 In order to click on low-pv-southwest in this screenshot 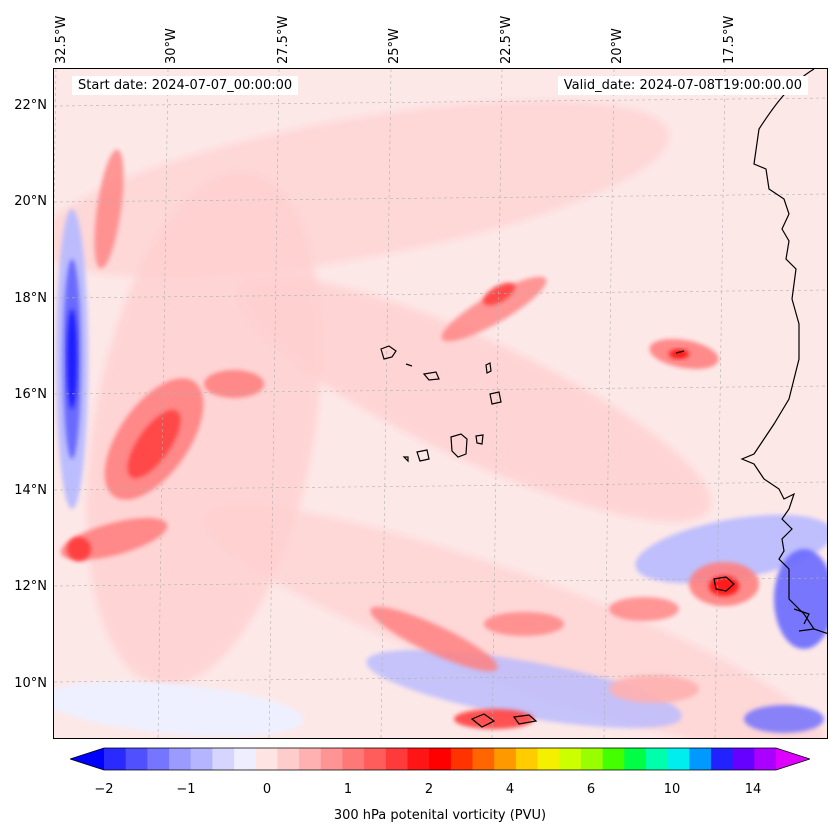, I will do `click(179, 709)`.